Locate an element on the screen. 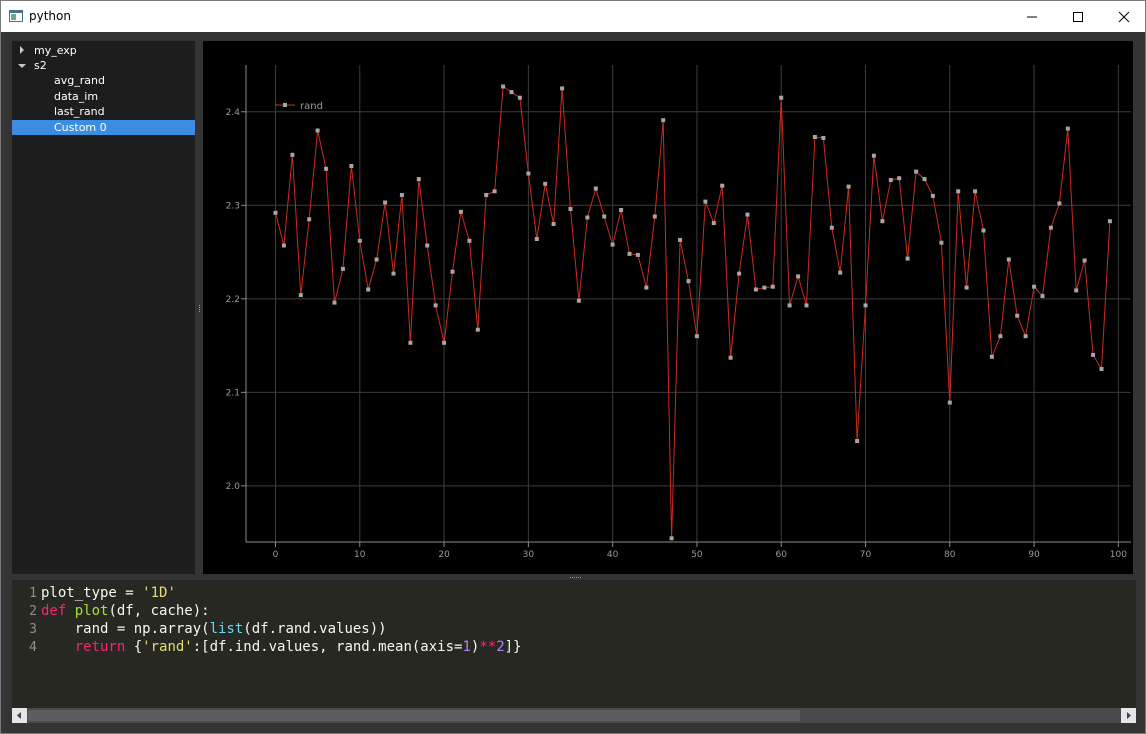 This screenshot has height=734, width=1146. code-line: 2 def plot(df, cache): is located at coordinates (574, 612).